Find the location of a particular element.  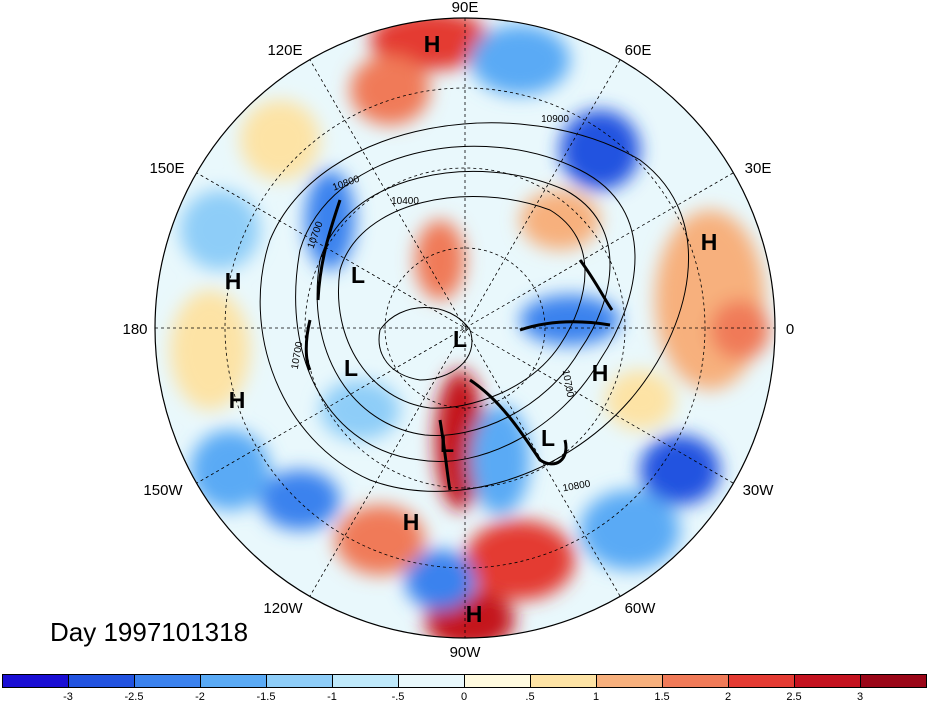

longitude-label: 30E is located at coordinates (758, 168).